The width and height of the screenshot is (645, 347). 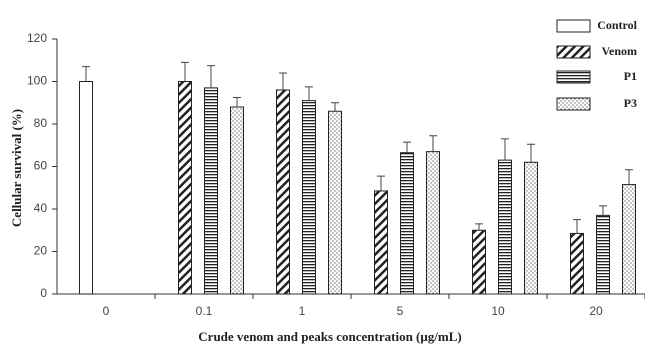 I want to click on y-axis-label: Cellular survival (%), so click(x=16, y=168).